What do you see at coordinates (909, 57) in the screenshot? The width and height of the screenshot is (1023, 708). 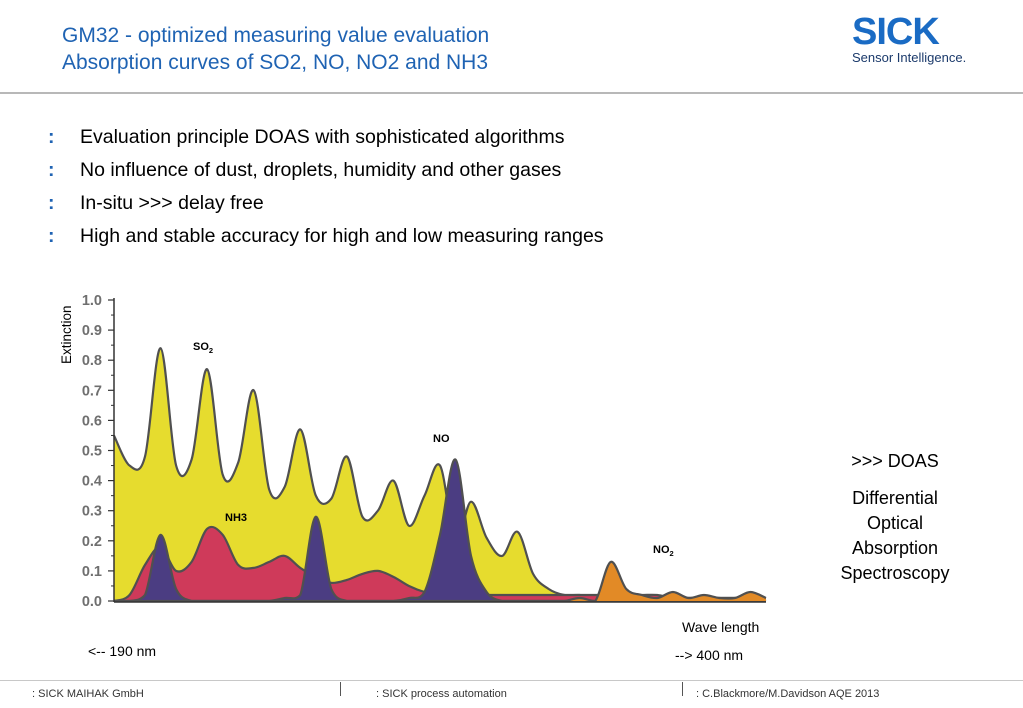 I see `logo-tagline: Sensor Intelligence.` at bounding box center [909, 57].